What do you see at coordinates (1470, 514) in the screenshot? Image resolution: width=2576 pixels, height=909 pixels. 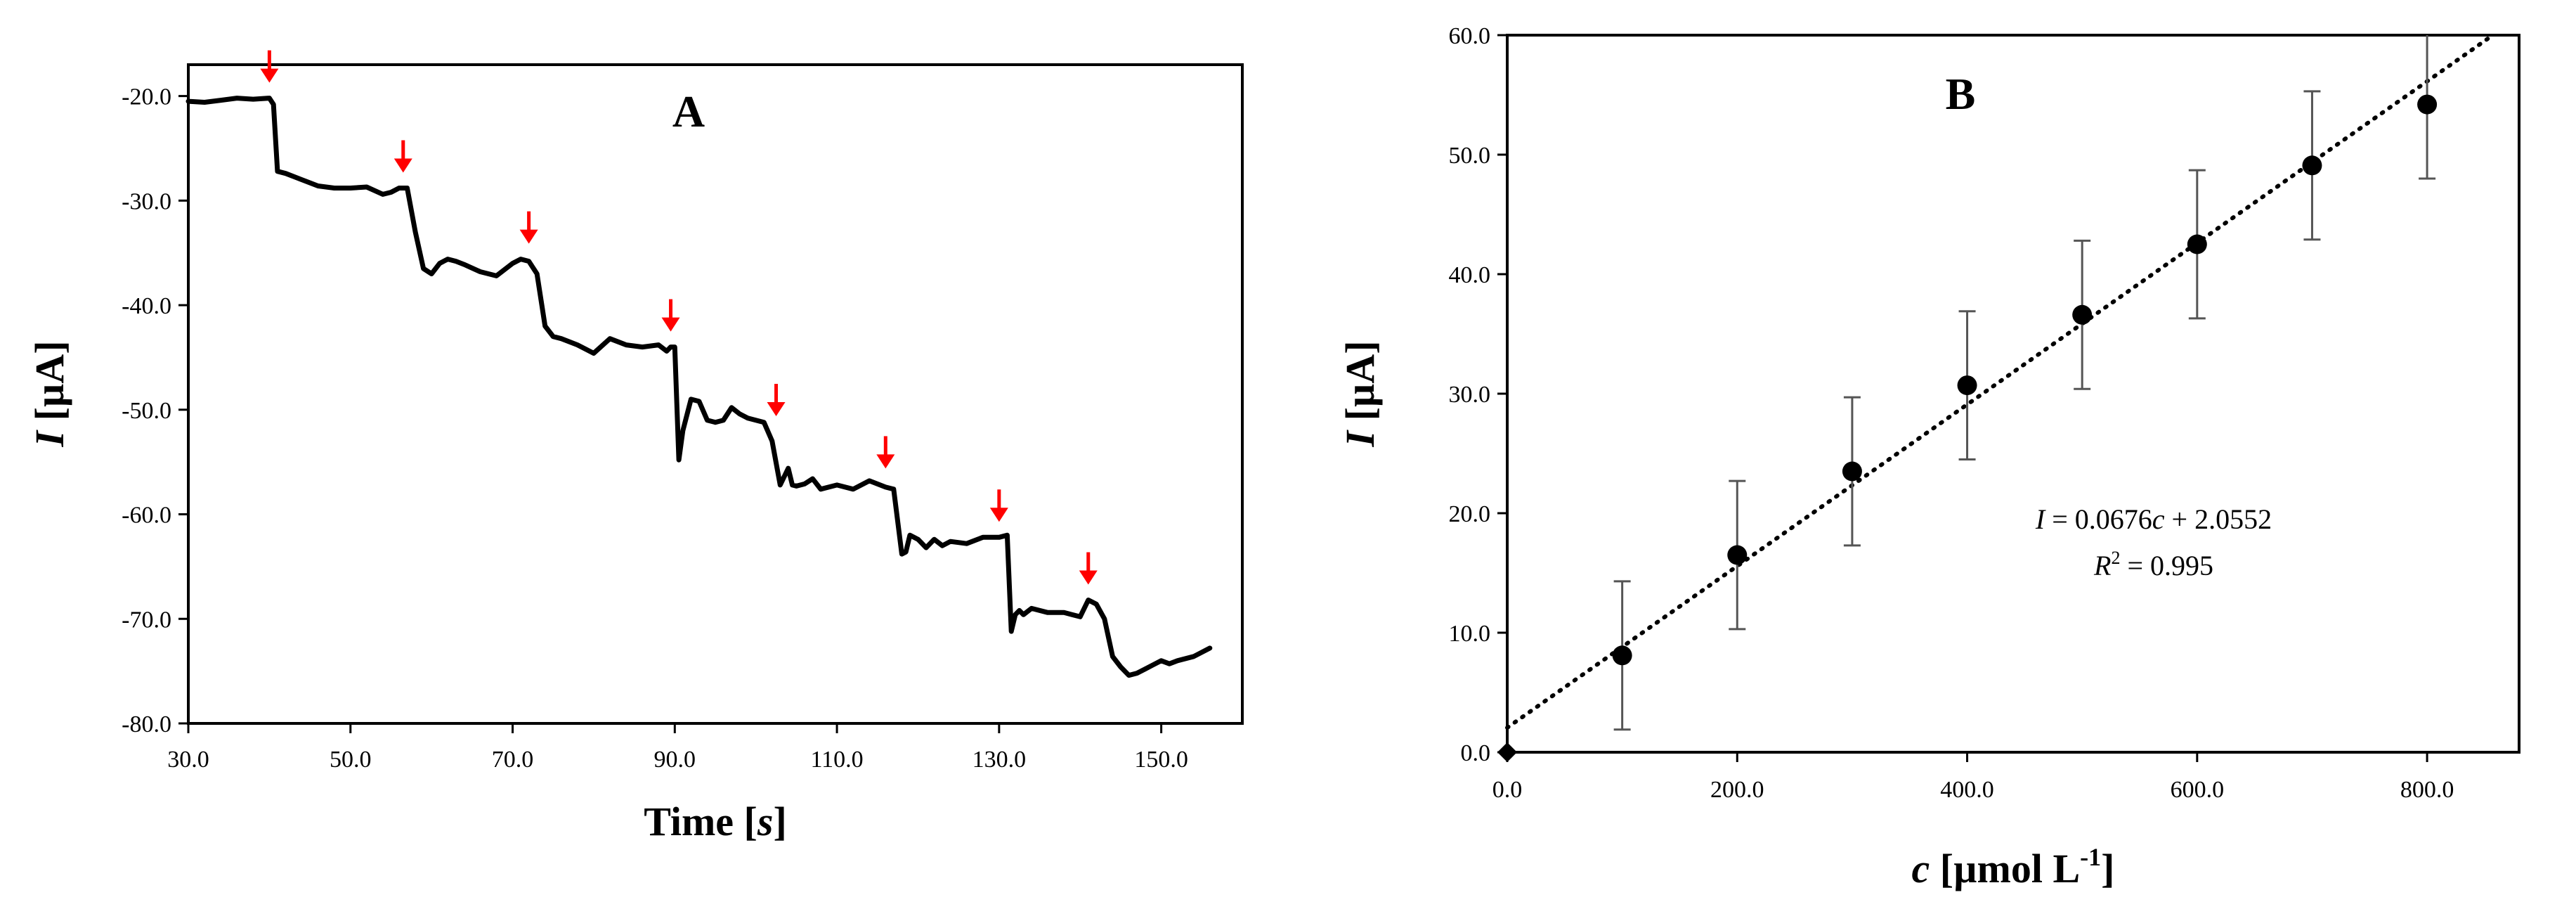 I see `panel-b-y-tick-label: 20.0` at bounding box center [1470, 514].